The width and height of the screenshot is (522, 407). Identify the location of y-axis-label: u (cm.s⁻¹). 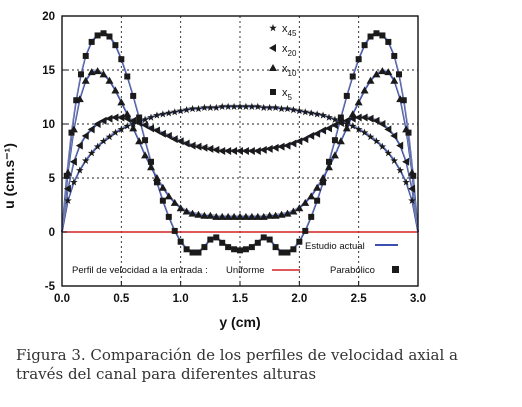
(9, 176).